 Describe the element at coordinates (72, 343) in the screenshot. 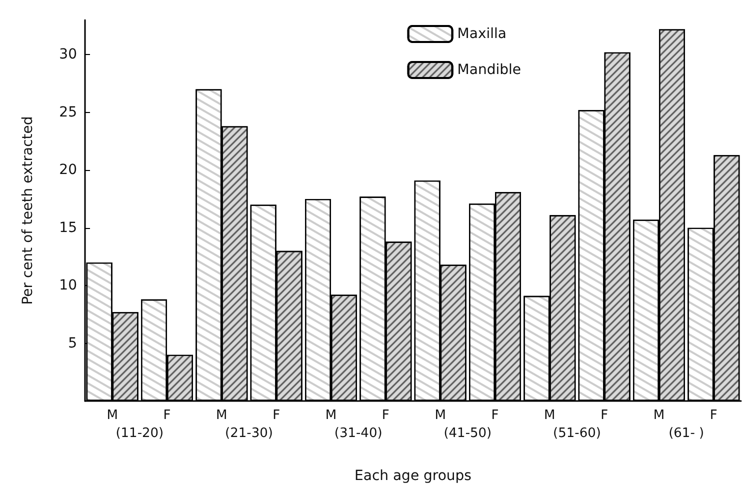

I see `y-tick-label: 5` at that location.